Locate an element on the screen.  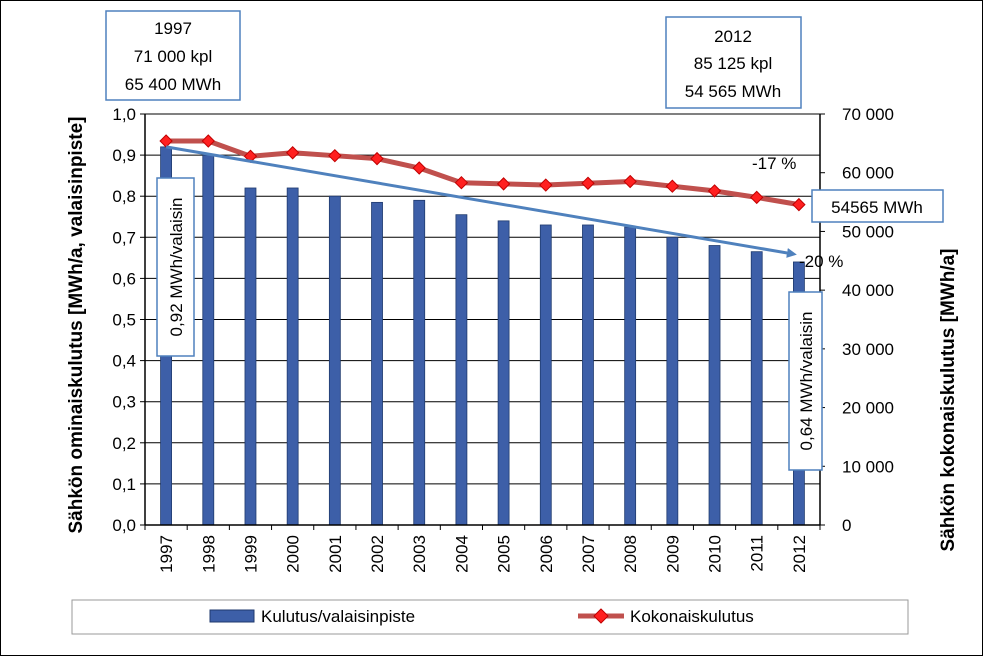
line-series is located at coordinates (482, 173).